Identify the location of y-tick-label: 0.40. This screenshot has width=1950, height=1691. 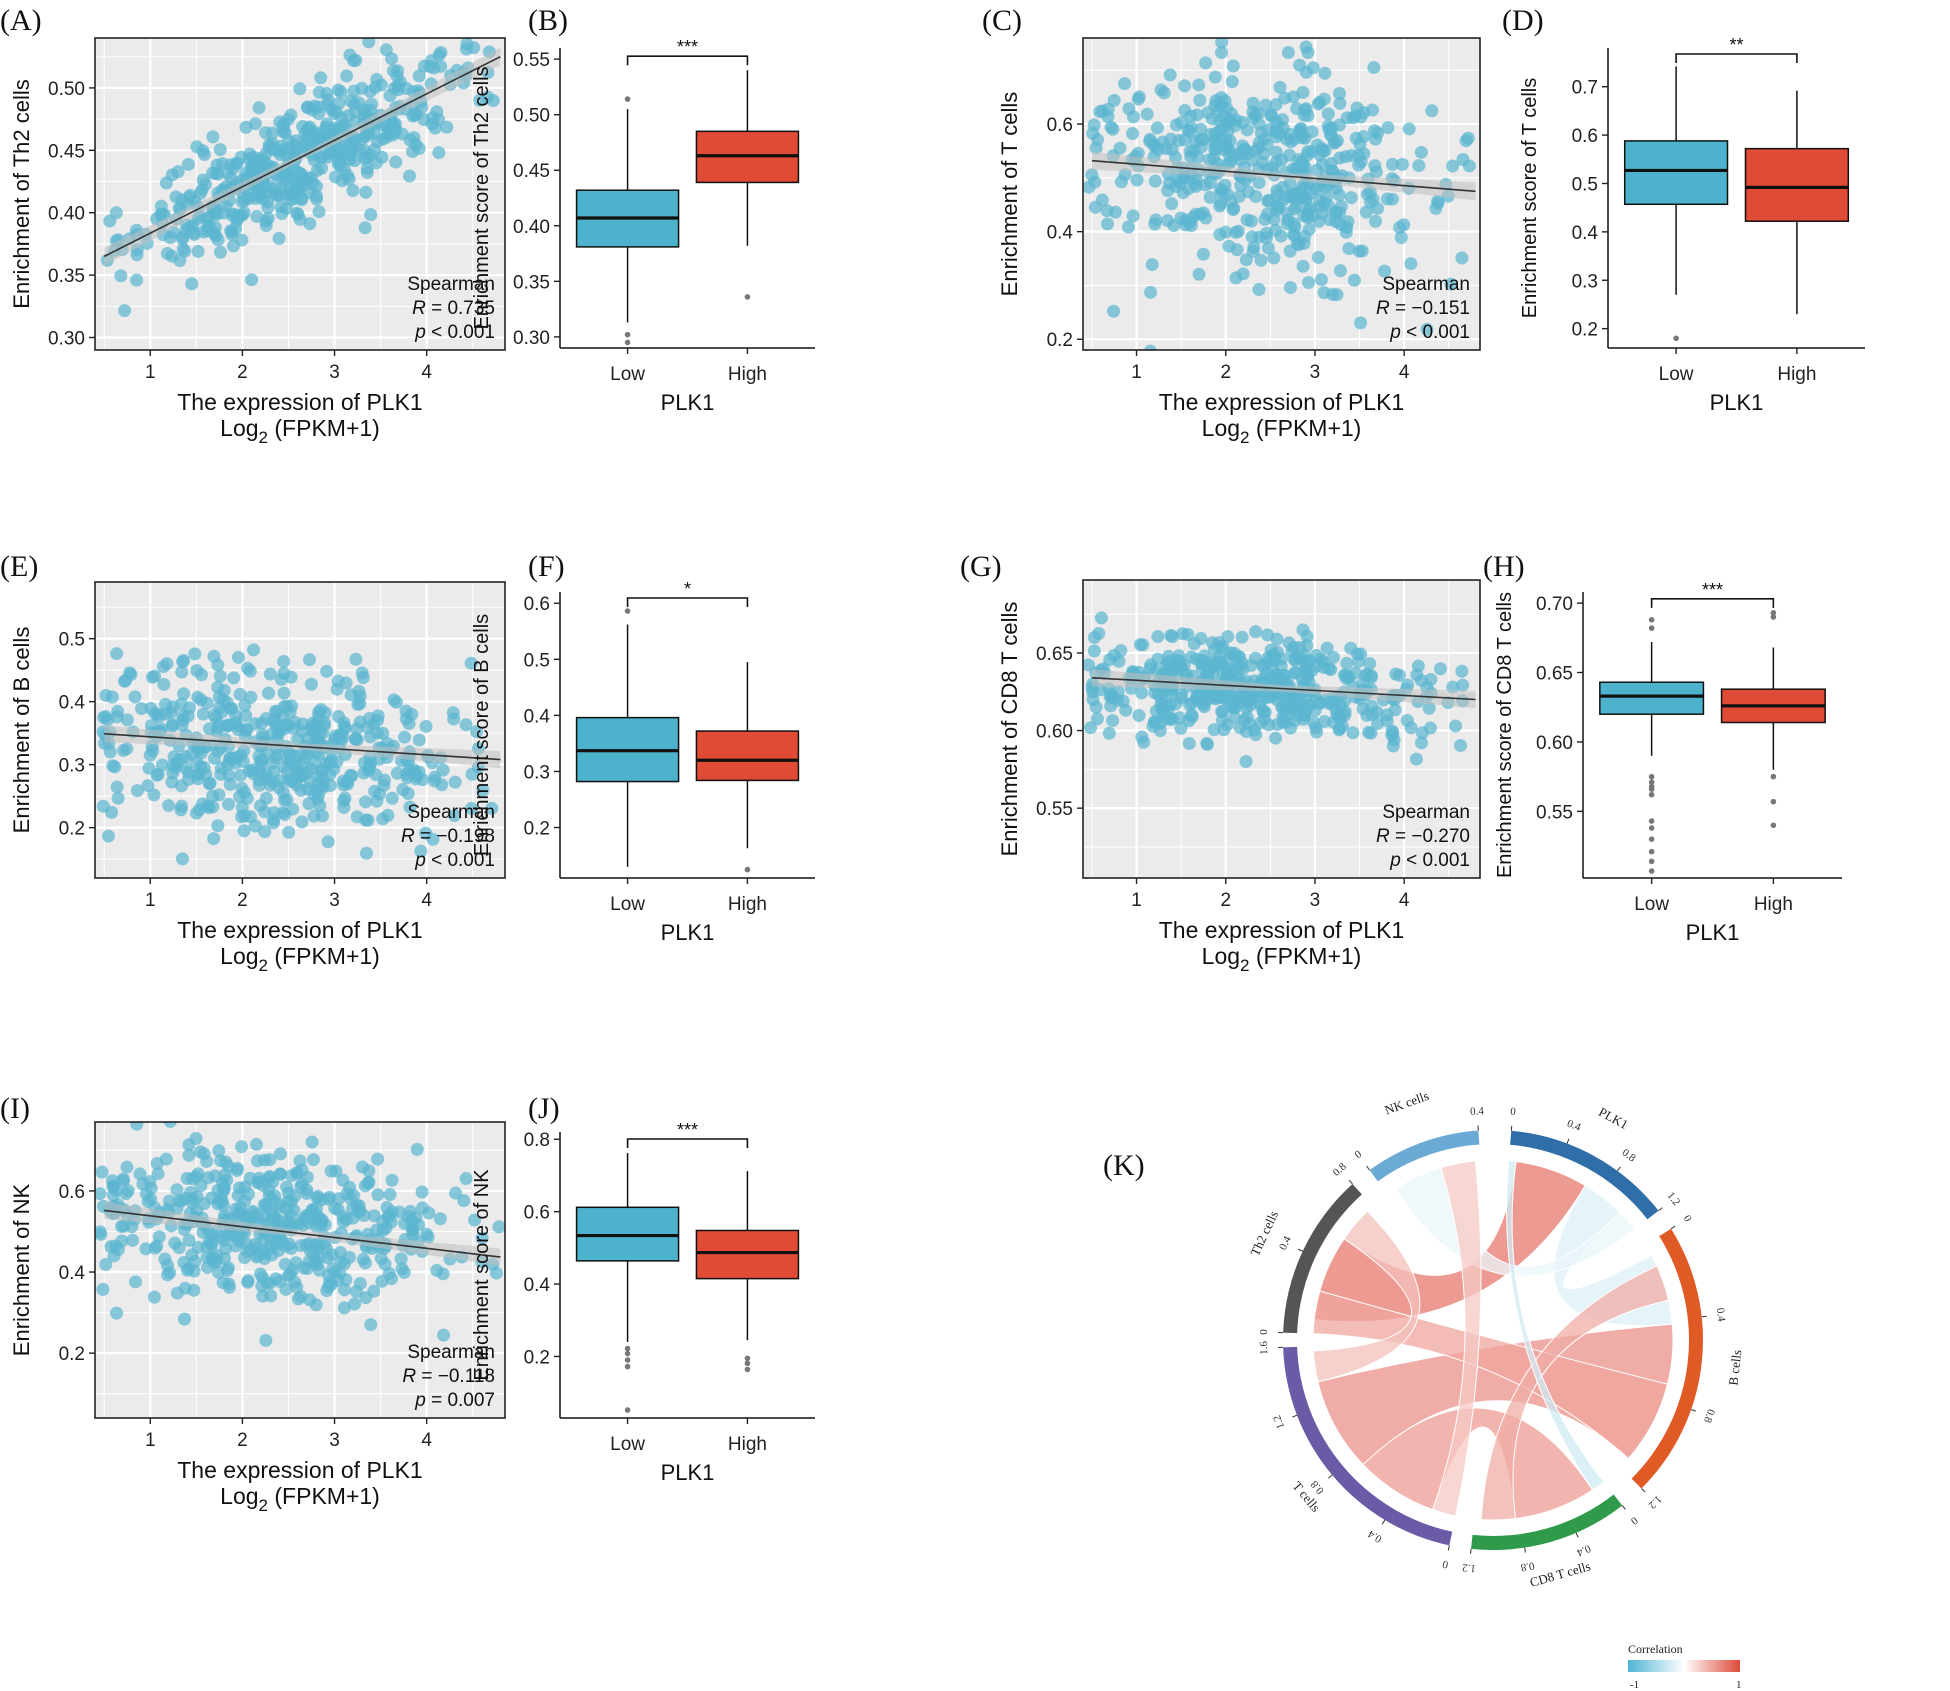
(531, 227).